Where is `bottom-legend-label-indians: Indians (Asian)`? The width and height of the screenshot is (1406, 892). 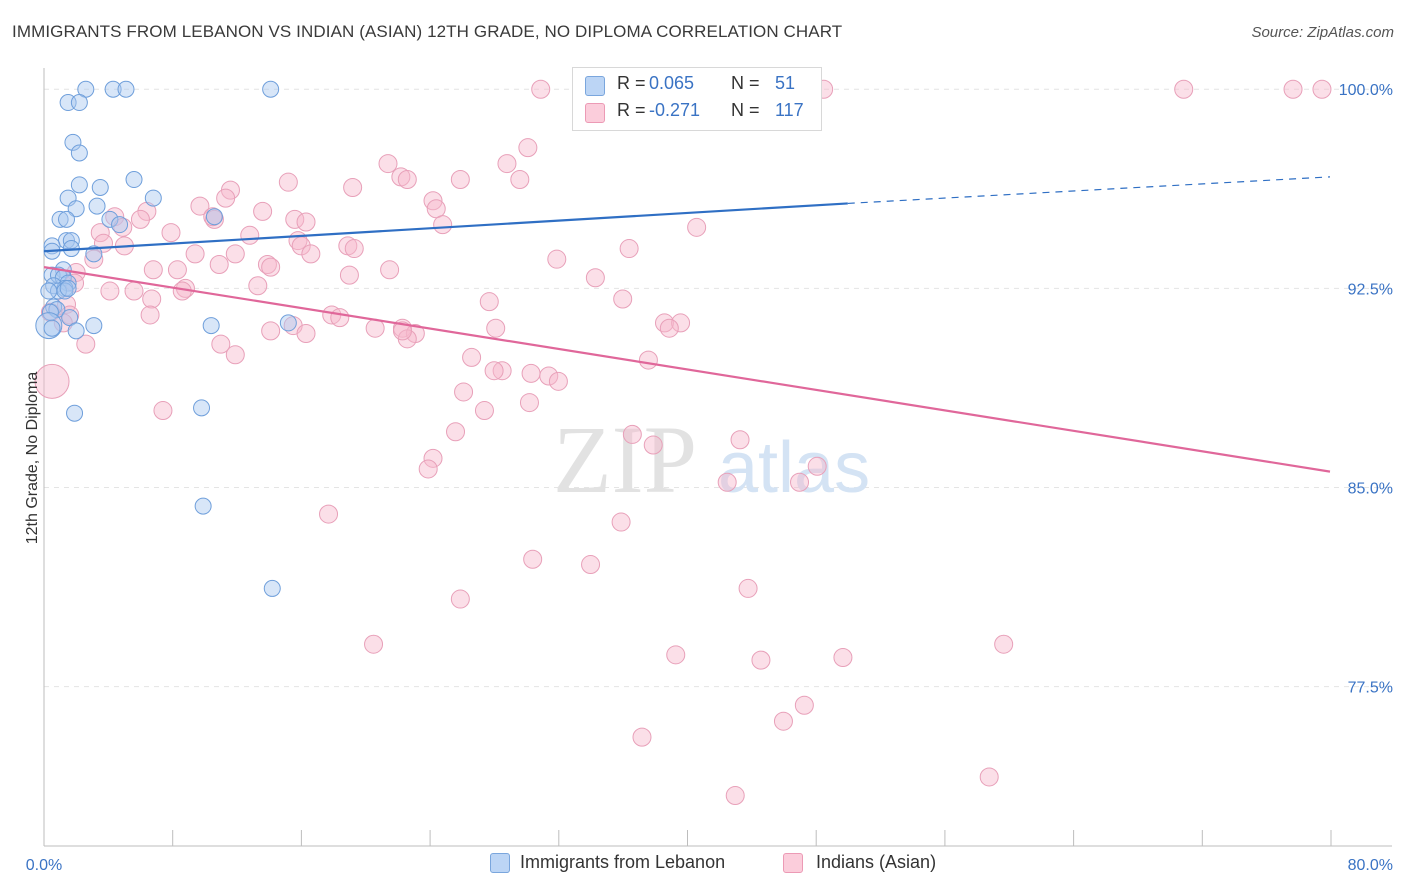 bottom-legend-label-indians: Indians (Asian) is located at coordinates (876, 862).